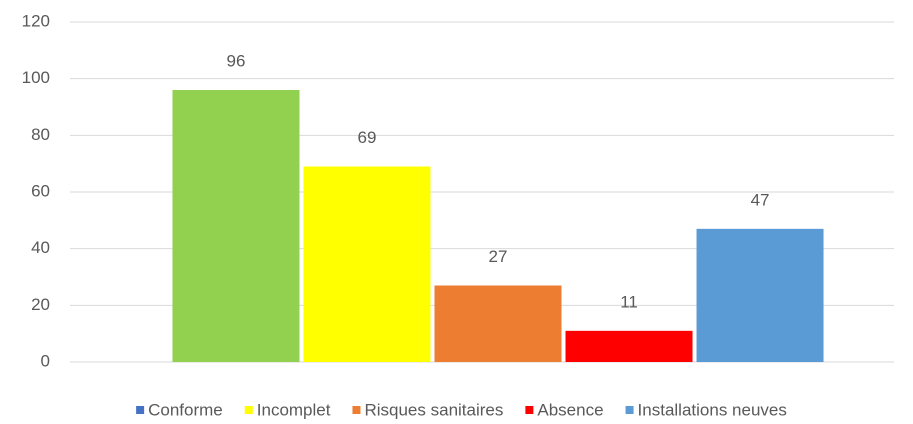  Describe the element at coordinates (712, 409) in the screenshot. I see `legend-label: Installations neuves` at that location.